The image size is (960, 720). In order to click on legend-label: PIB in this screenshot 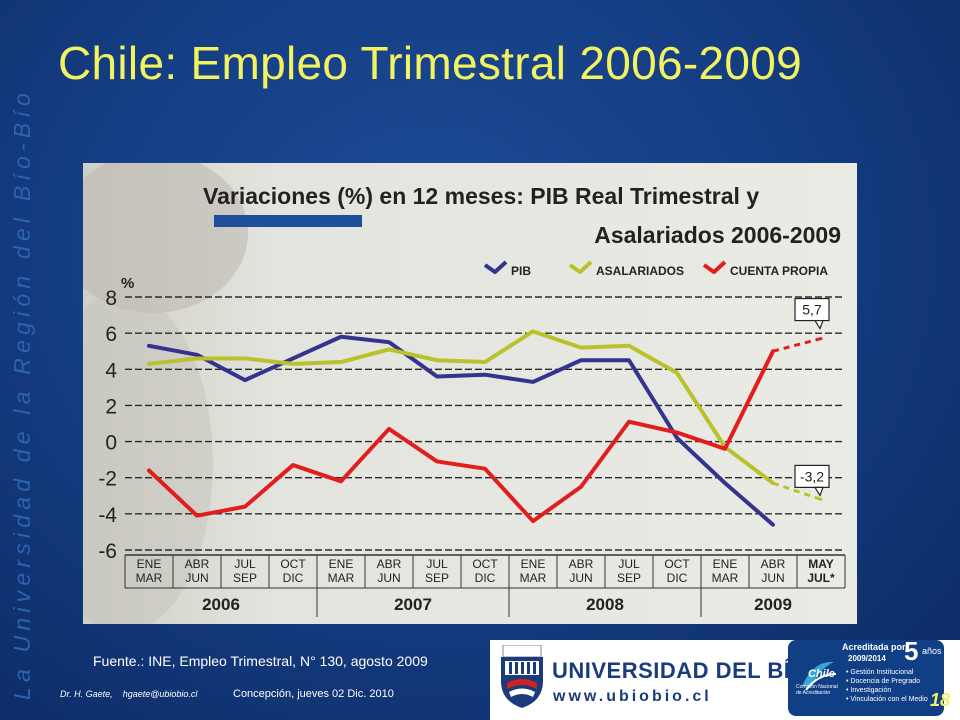, I will do `click(521, 271)`.